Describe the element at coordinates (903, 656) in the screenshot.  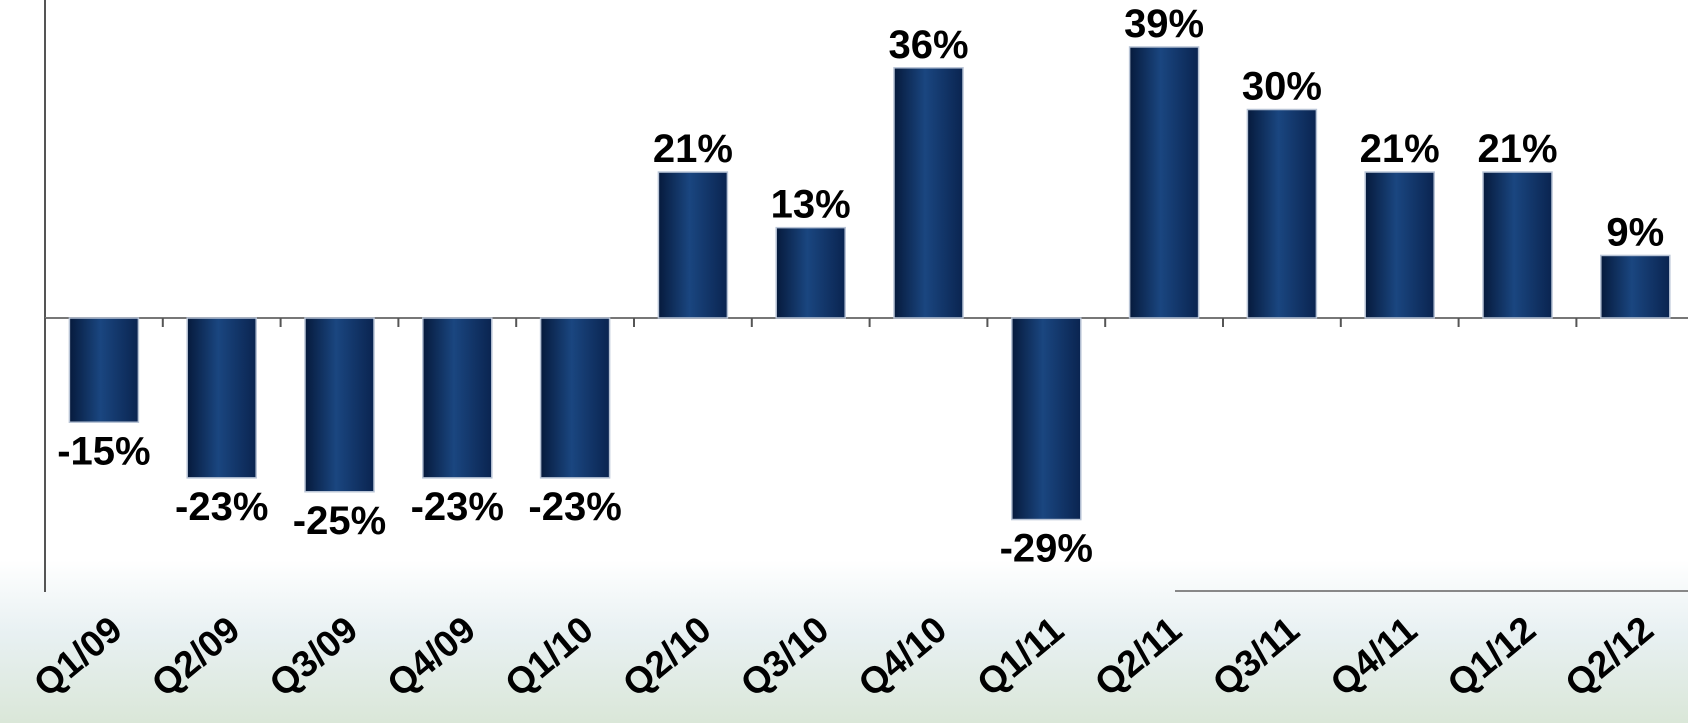
I see `category-label: Q4/10` at that location.